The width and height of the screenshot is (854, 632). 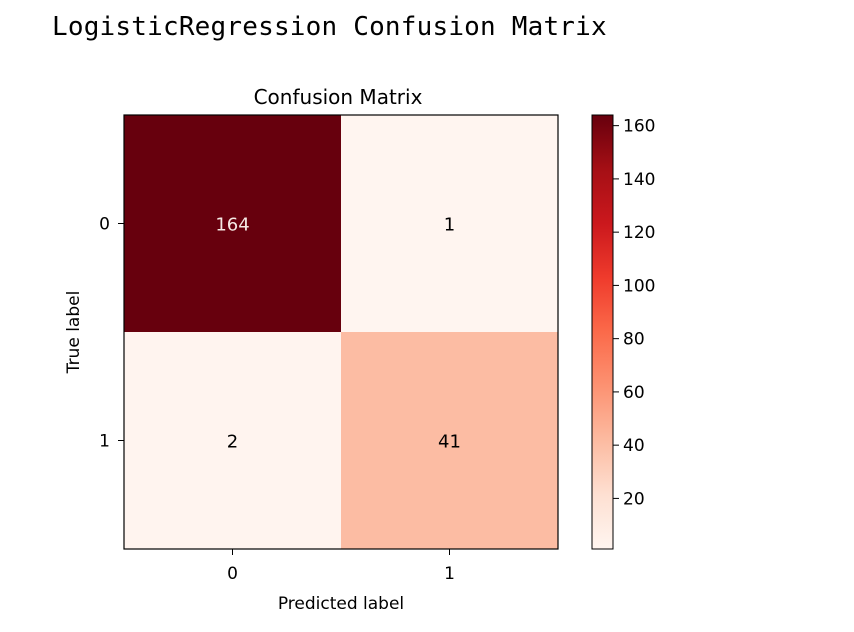 I want to click on colorbar-tick-label: 20, so click(x=634, y=499).